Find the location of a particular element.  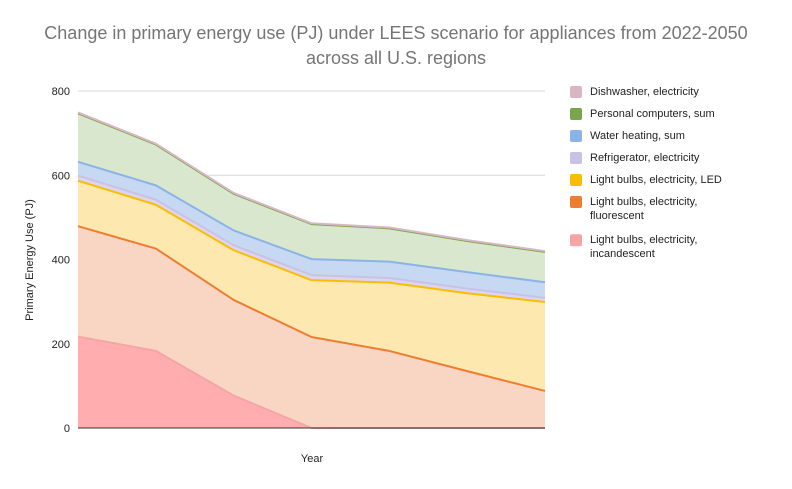

y-tick-label: 400 is located at coordinates (61, 261).